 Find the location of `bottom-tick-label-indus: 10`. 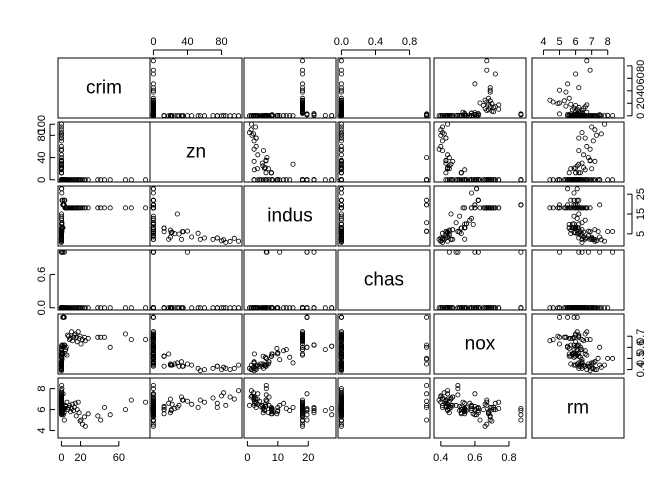

bottom-tick-label-indus: 10 is located at coordinates (278, 458).